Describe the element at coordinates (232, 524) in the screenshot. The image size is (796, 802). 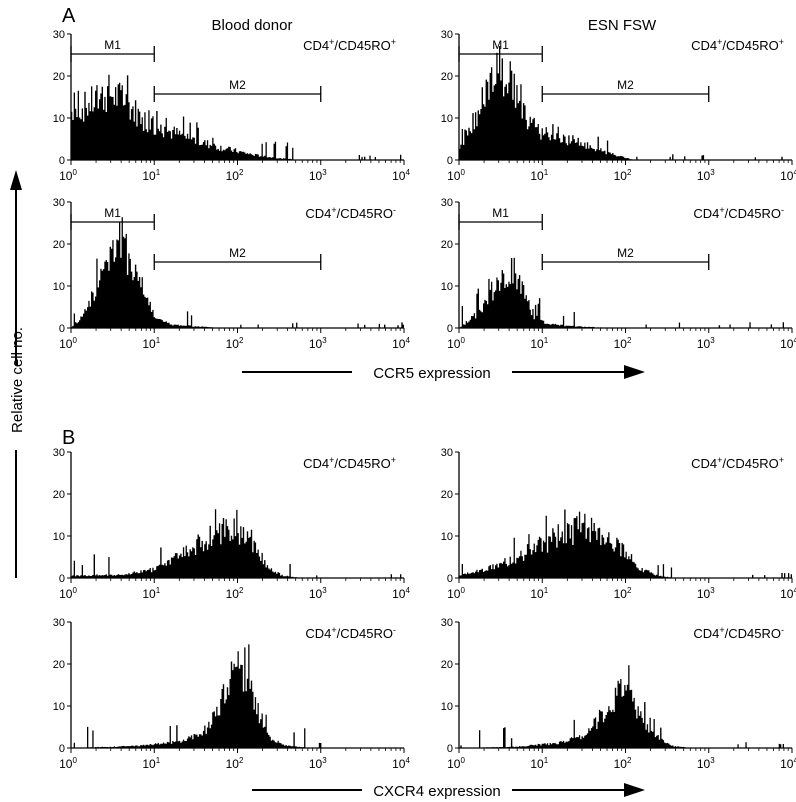
I see `histogram-panel-5: 0 10 20 30 100 10¹ 10² 10³ 10⁴ CD4+/CD45RO+` at that location.